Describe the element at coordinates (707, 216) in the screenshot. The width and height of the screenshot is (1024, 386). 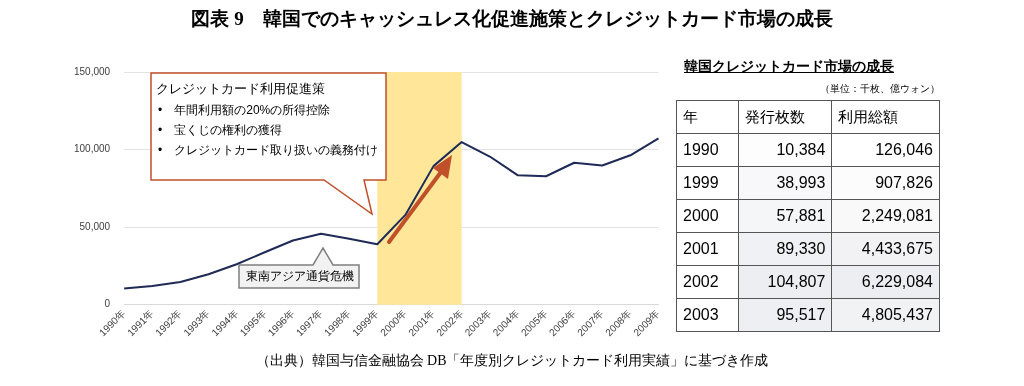
I see `y-tick-label: 2000` at that location.